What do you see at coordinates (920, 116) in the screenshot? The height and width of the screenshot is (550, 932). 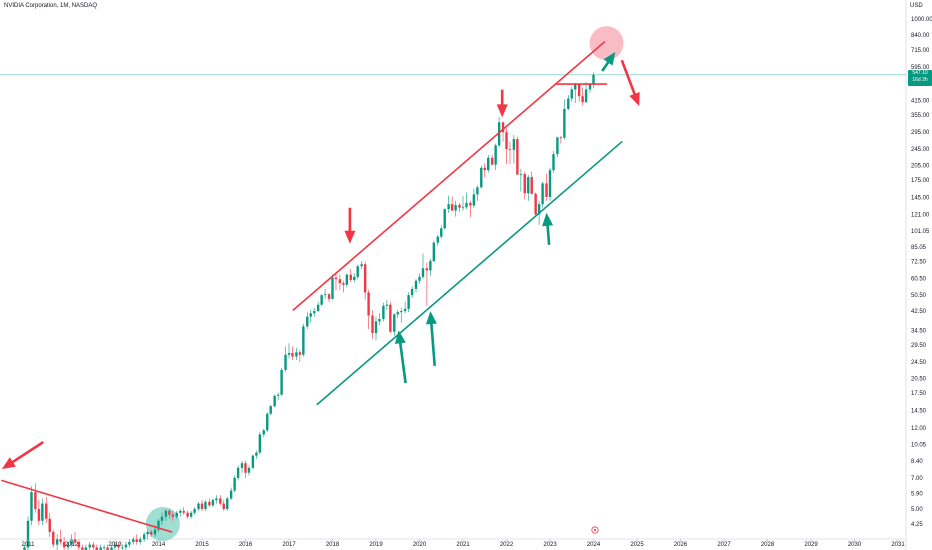 I see `y-tick-label: 355.00` at bounding box center [920, 116].